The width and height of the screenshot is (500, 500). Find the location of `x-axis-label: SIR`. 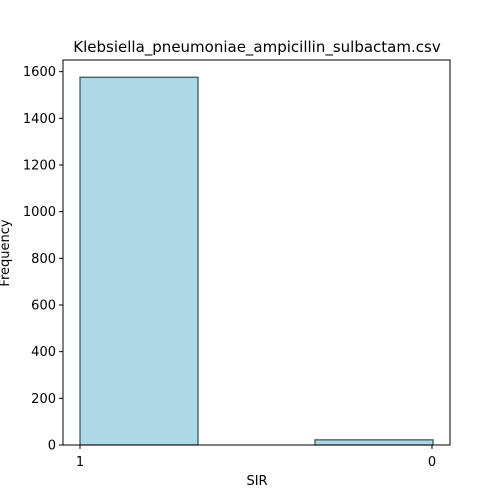

x-axis-label: SIR is located at coordinates (256, 481).